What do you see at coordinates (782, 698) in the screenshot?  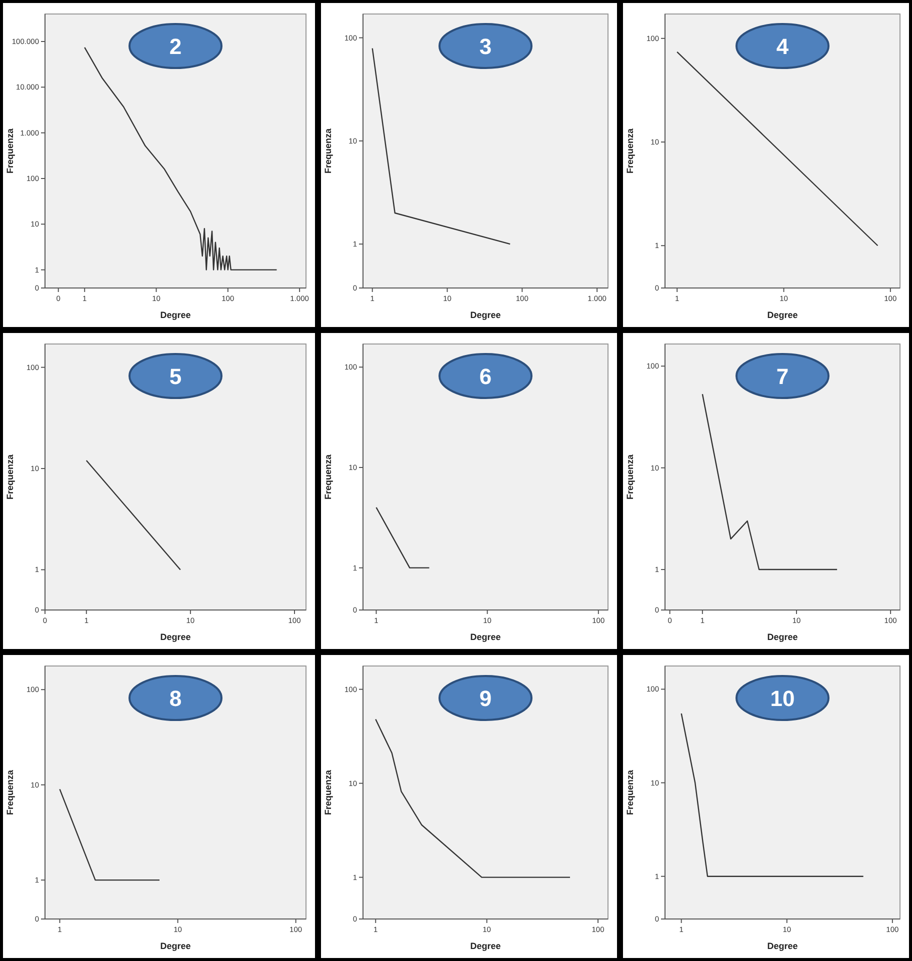 I see `text: 10` at bounding box center [782, 698].